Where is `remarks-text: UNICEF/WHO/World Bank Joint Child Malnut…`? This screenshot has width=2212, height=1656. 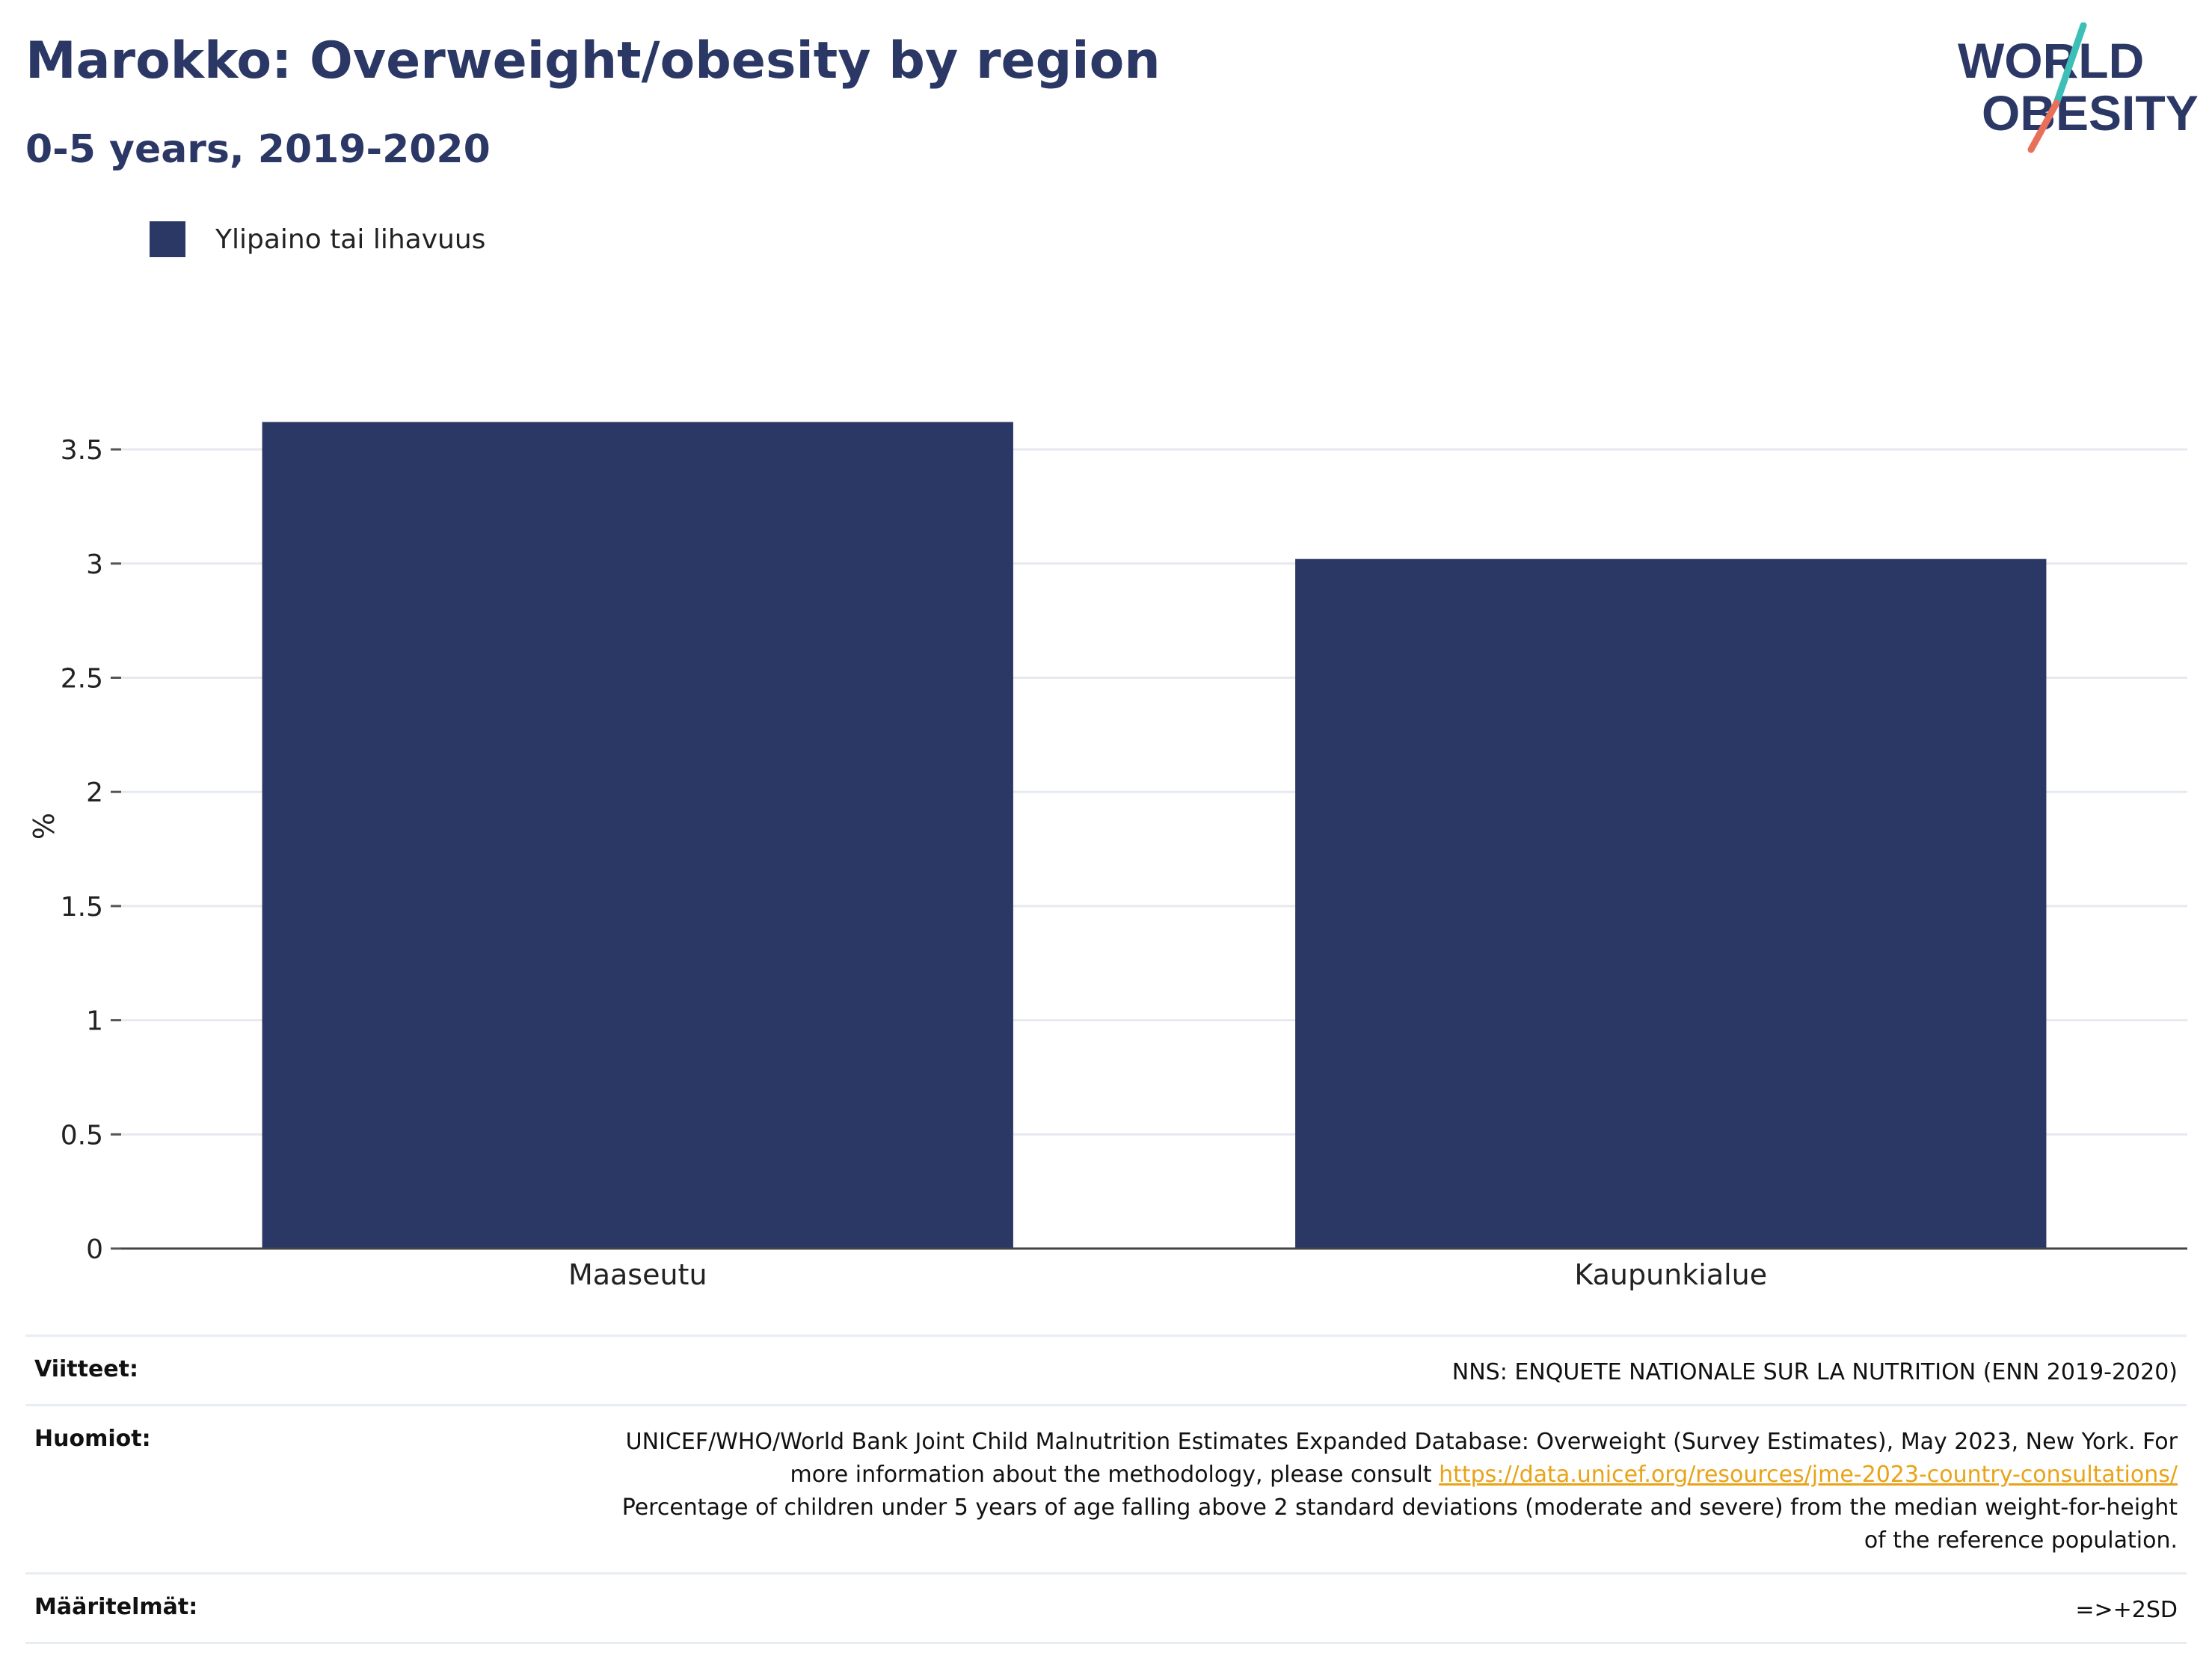
remarks-text: UNICEF/WHO/World Bank Joint Child Malnut… is located at coordinates (1401, 1458).